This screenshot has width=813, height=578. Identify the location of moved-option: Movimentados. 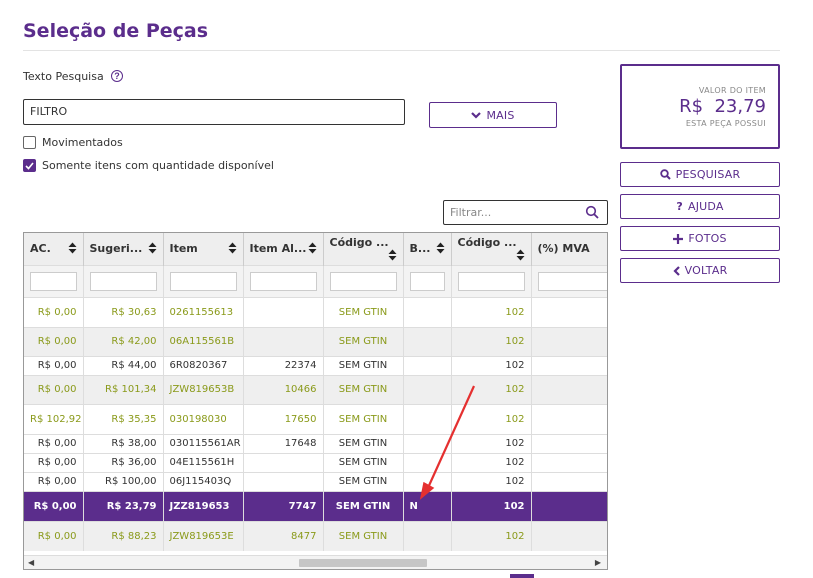
(73, 142).